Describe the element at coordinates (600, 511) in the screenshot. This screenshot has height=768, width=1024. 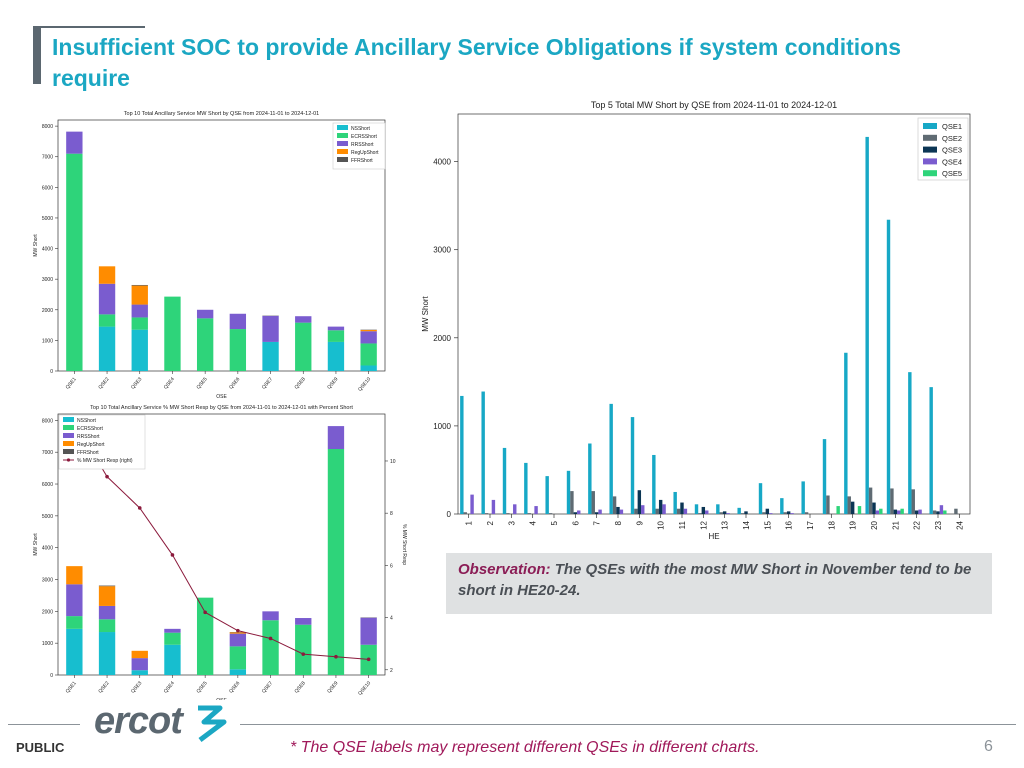
I see `bar-QSE4-HE7` at that location.